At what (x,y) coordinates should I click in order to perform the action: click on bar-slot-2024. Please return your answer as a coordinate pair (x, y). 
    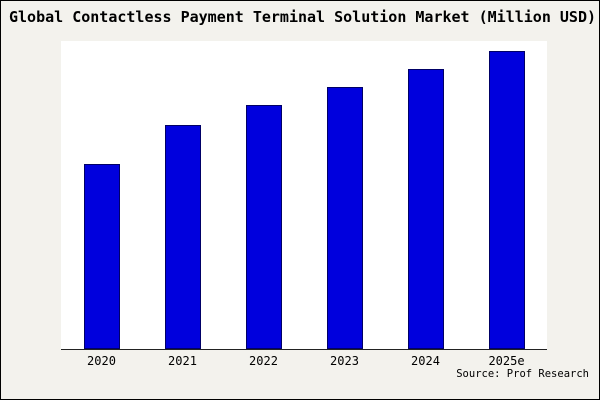
    Looking at the image, I should click on (425, 195).